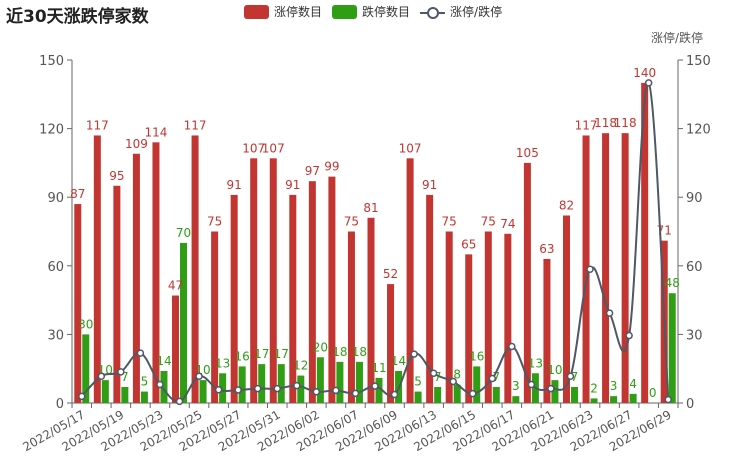 The width and height of the screenshot is (750, 463). I want to click on y-tick-label-left: 30, so click(55, 335).